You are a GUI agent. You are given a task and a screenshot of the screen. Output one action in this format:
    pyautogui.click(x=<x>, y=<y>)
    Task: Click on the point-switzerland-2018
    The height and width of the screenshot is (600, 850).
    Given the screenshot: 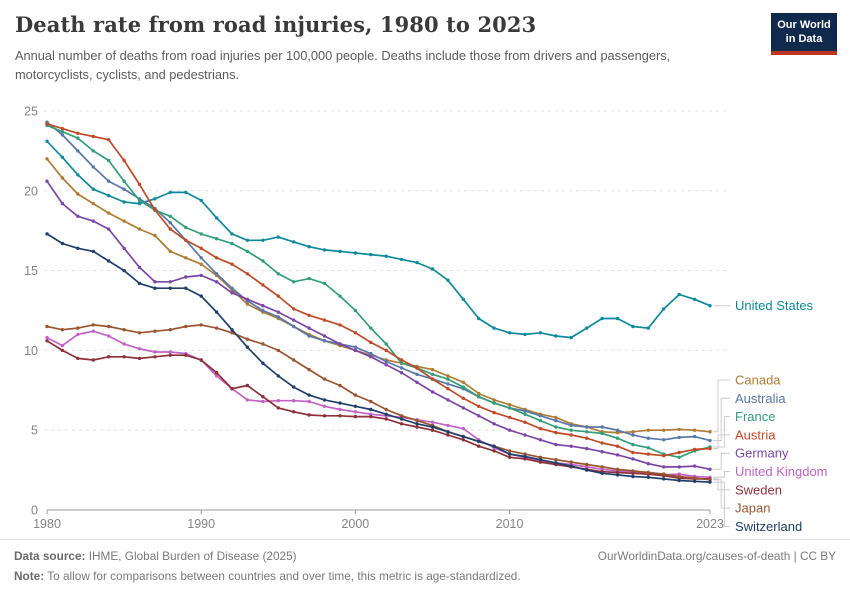 What is the action you would take?
    pyautogui.click(x=633, y=476)
    